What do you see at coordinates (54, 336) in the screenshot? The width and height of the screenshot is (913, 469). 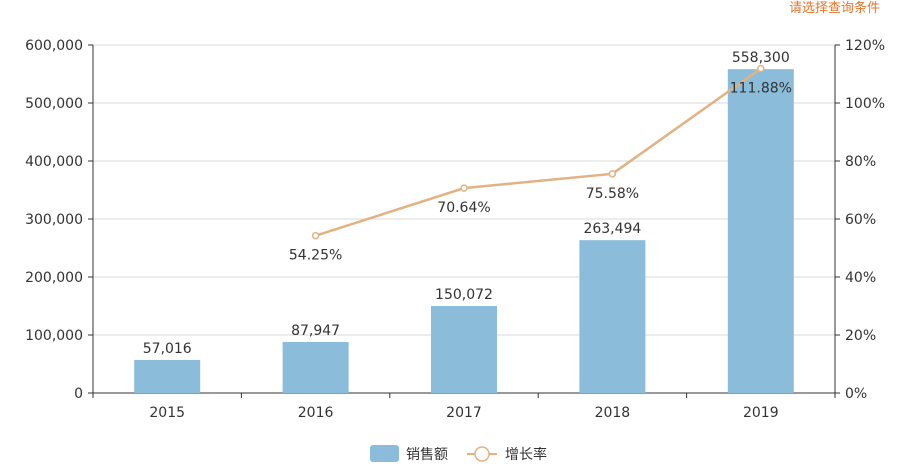 I see `y-left-tick-label: 100,000` at bounding box center [54, 336].